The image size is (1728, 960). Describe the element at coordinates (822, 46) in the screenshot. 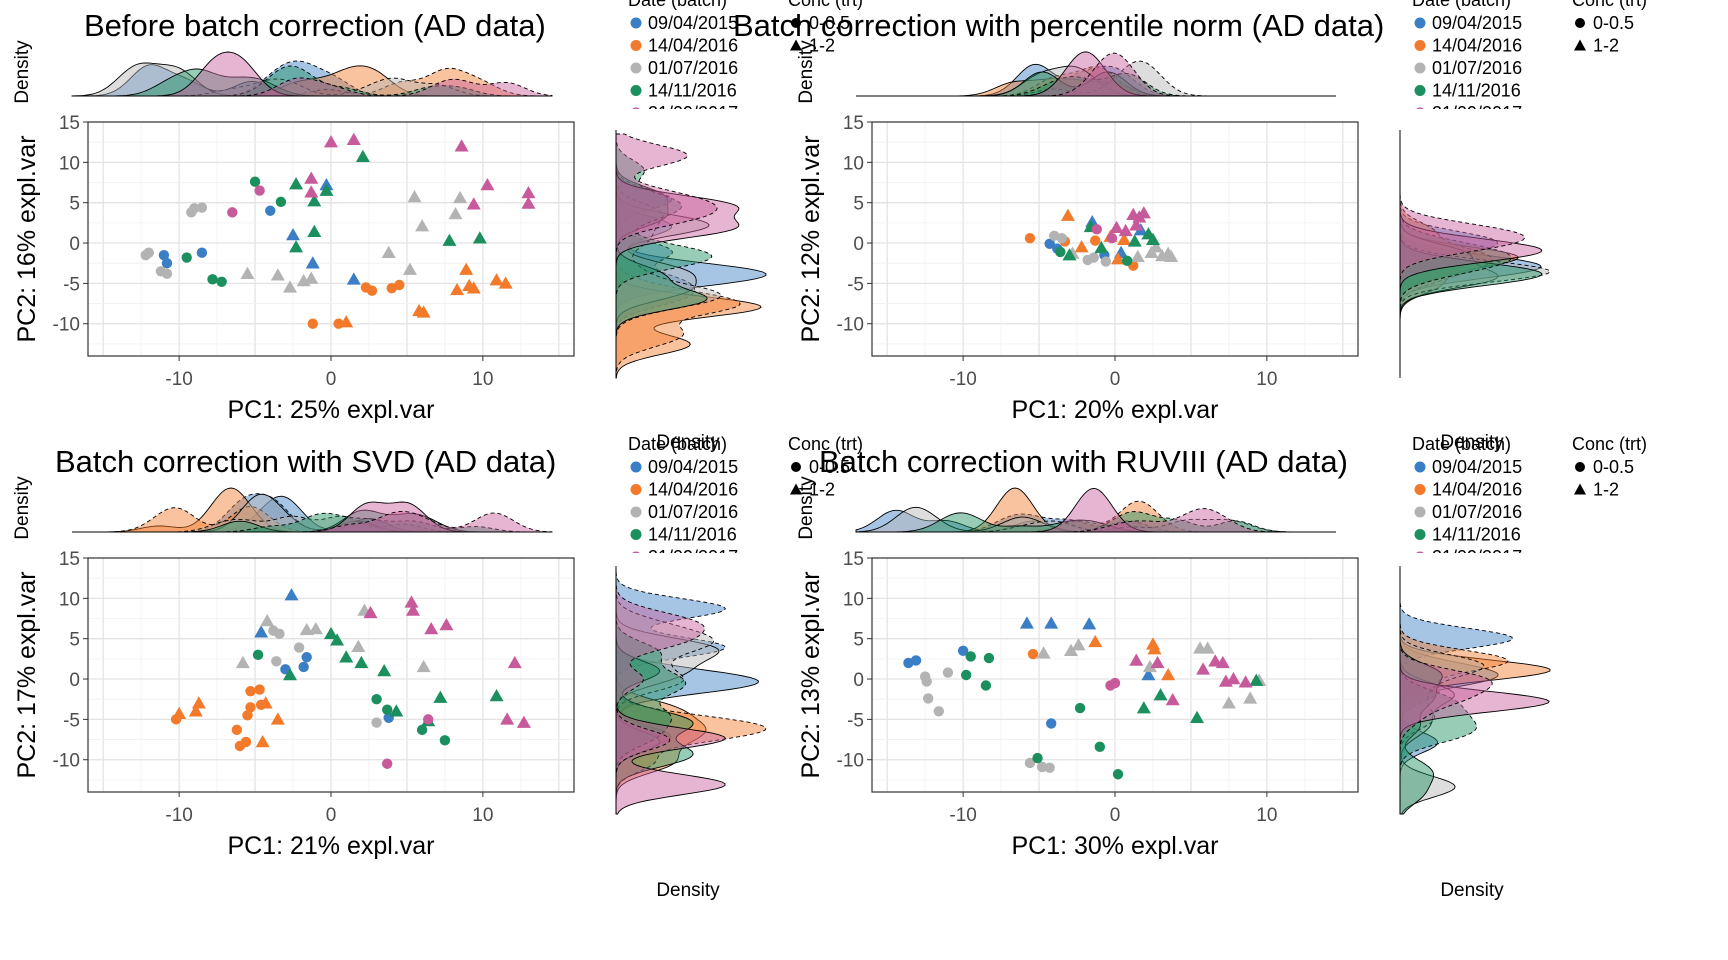

I see `legend-label-conc: 1-2` at that location.